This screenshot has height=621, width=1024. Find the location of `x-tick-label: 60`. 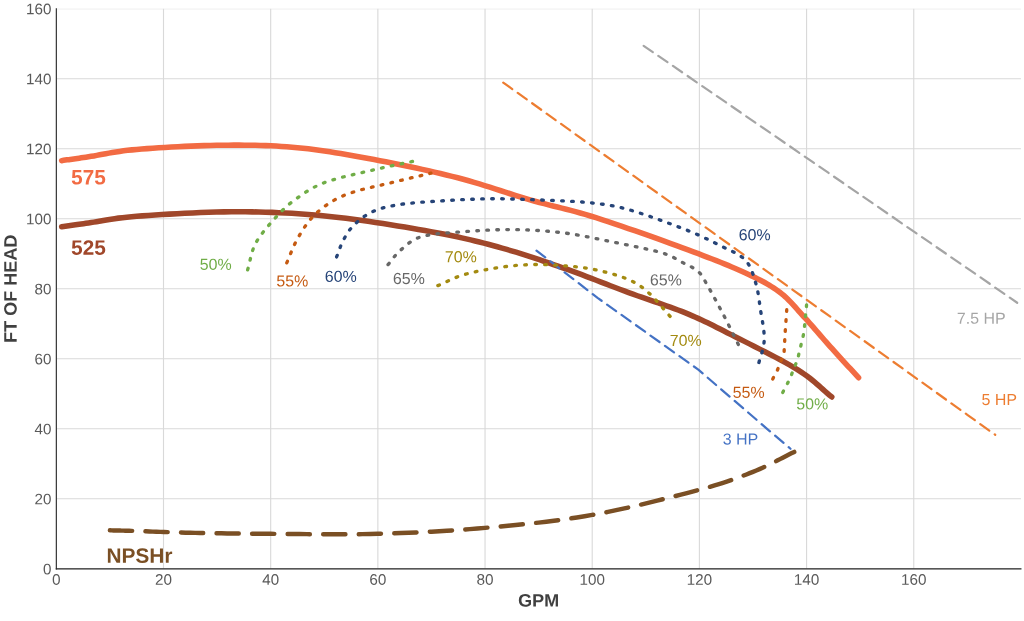

x-tick-label: 60 is located at coordinates (378, 579).